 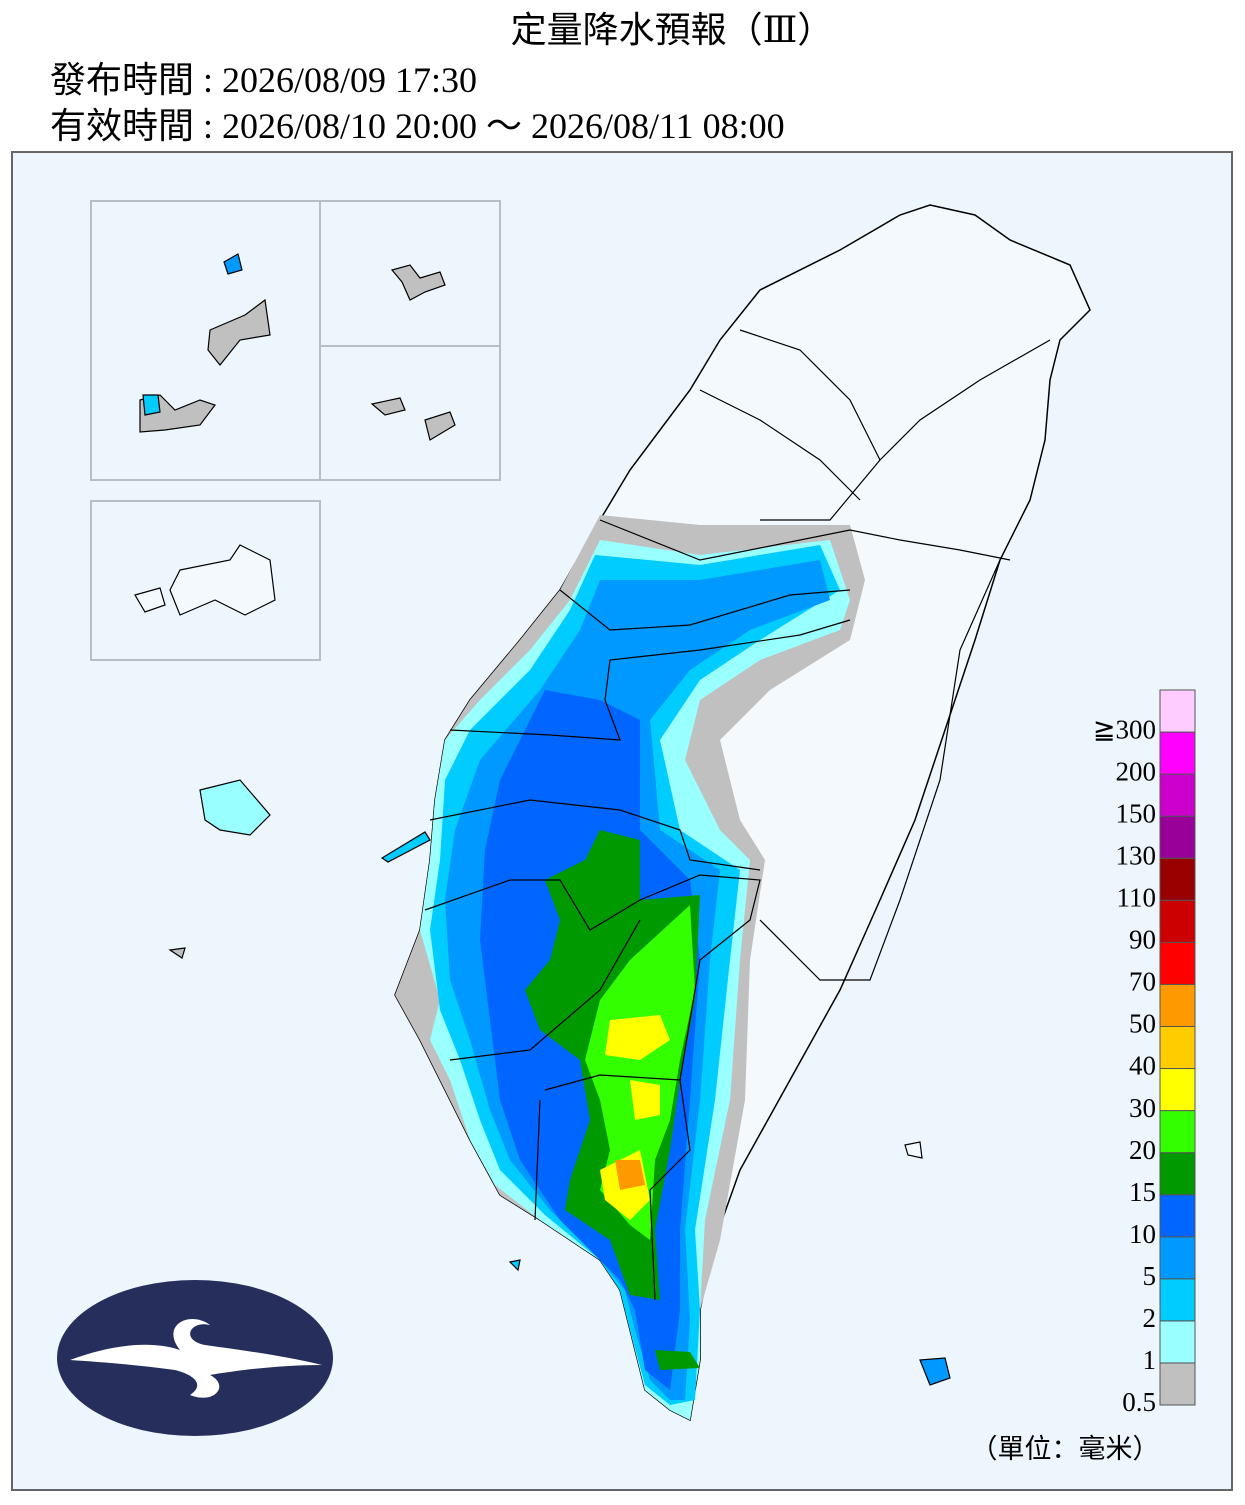 I want to click on legend-label: 1, so click(x=1150, y=1360).